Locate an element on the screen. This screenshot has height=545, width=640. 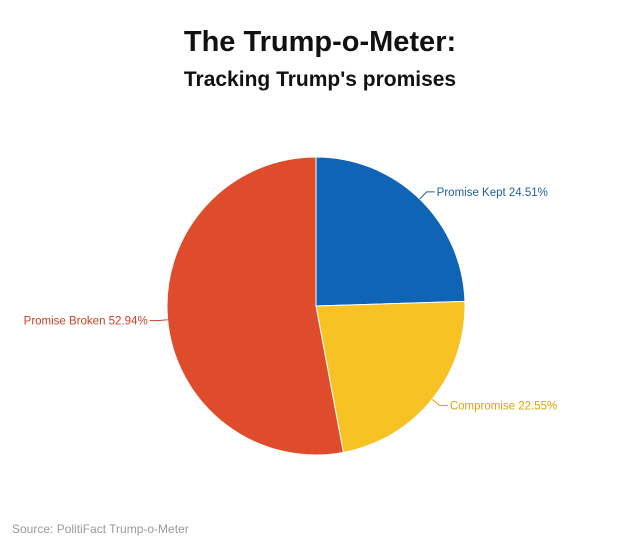
pie-leader-promise-broken is located at coordinates (158, 320).